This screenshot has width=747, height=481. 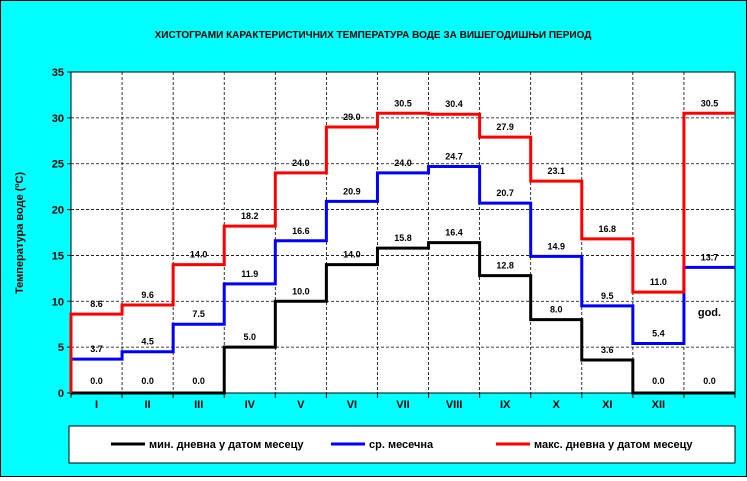 What do you see at coordinates (505, 127) in the screenshot?
I see `data-label: 27.9` at bounding box center [505, 127].